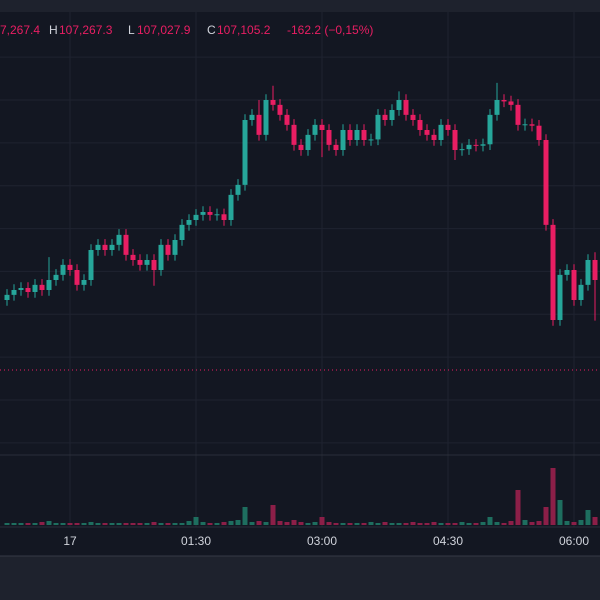 This screenshot has height=600, width=600. I want to click on ohlc-close-label: C, so click(211, 30).